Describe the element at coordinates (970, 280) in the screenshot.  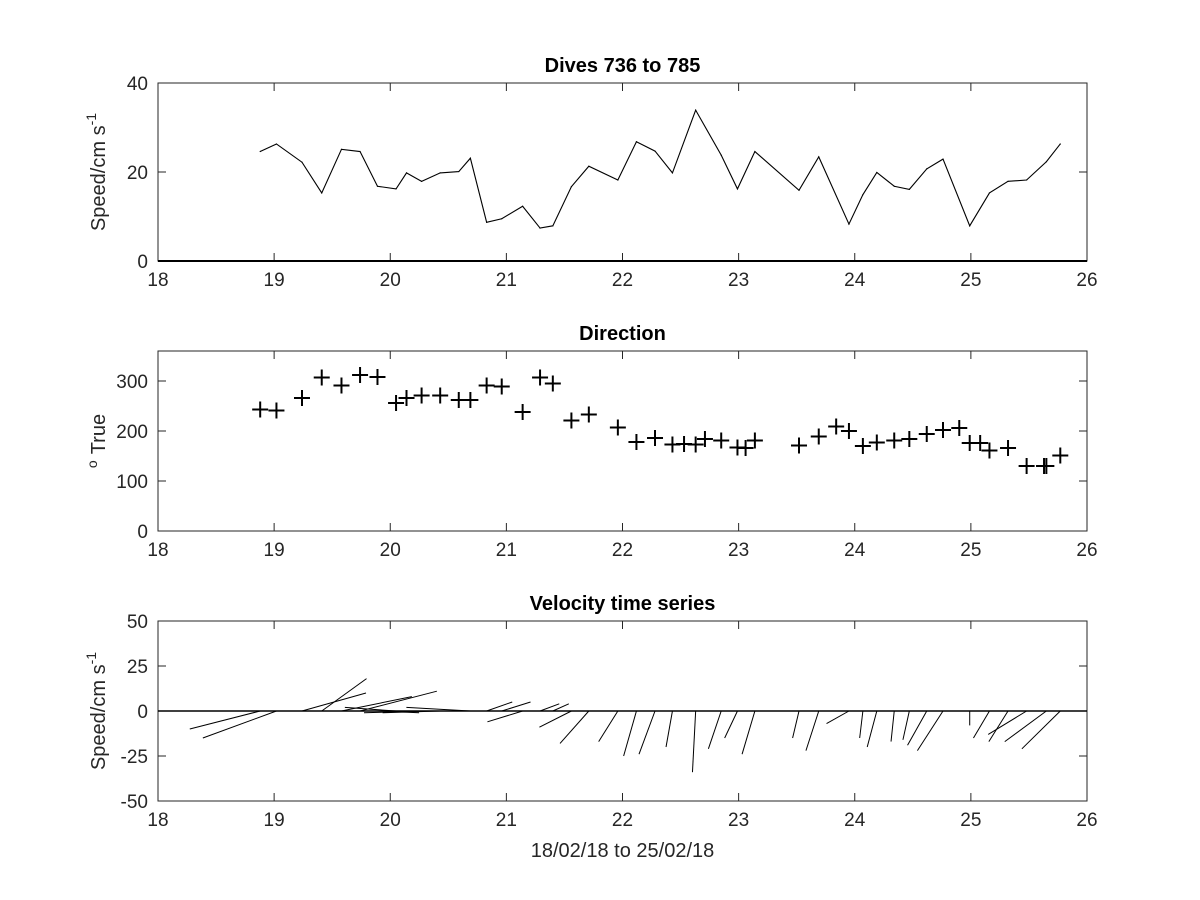
I see `x-tick-label: 25` at that location.